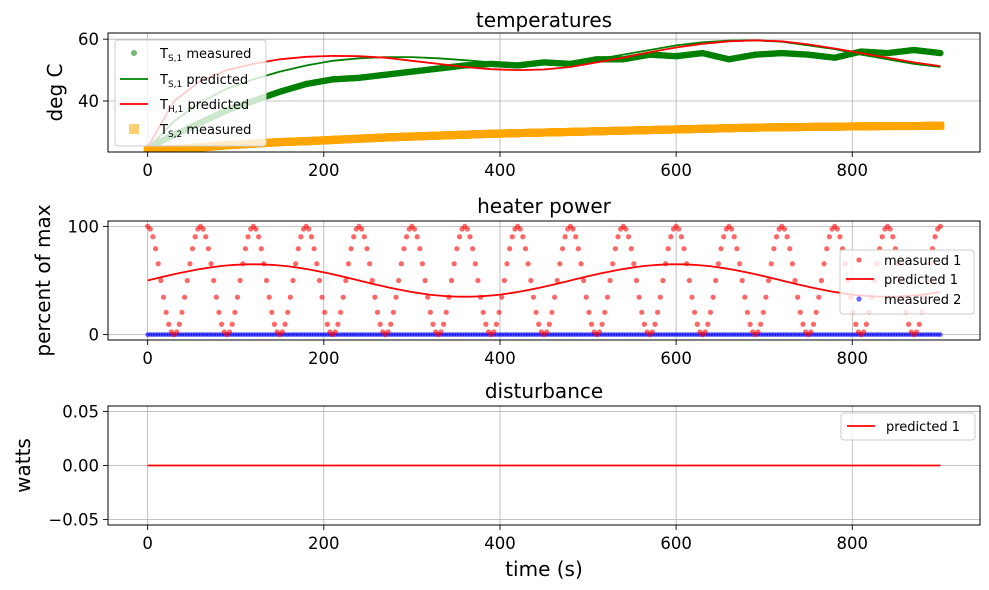 Image resolution: width=989 pixels, height=590 pixels. Describe the element at coordinates (500, 170) in the screenshot. I see `x-tick-label: 400` at that location.